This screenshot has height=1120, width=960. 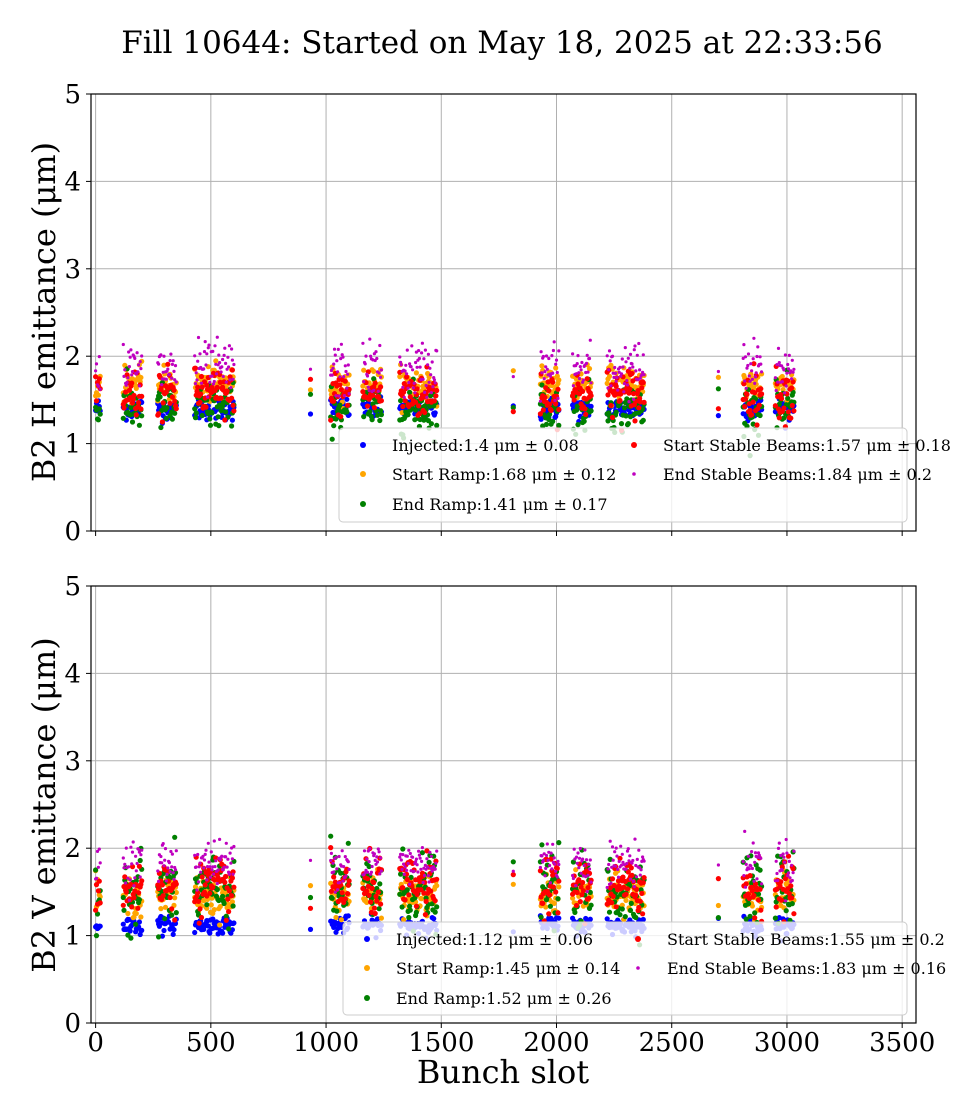 What do you see at coordinates (44, 312) in the screenshot?
I see `y-axis-label-h: B2 H emittance (μm)` at bounding box center [44, 312].